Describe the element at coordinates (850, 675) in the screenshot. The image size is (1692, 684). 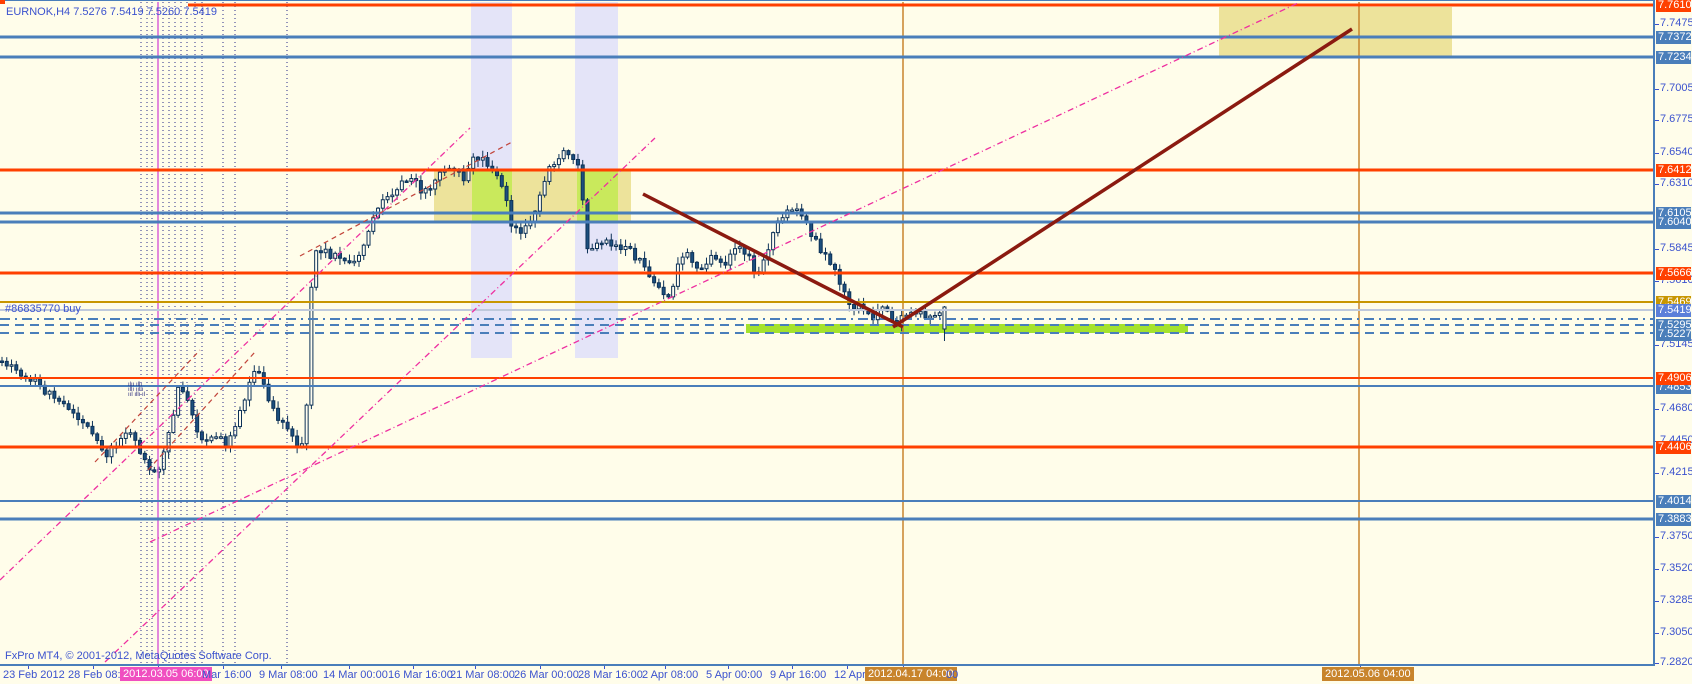
I see `time-label-12-apr: 12 Apr` at that location.